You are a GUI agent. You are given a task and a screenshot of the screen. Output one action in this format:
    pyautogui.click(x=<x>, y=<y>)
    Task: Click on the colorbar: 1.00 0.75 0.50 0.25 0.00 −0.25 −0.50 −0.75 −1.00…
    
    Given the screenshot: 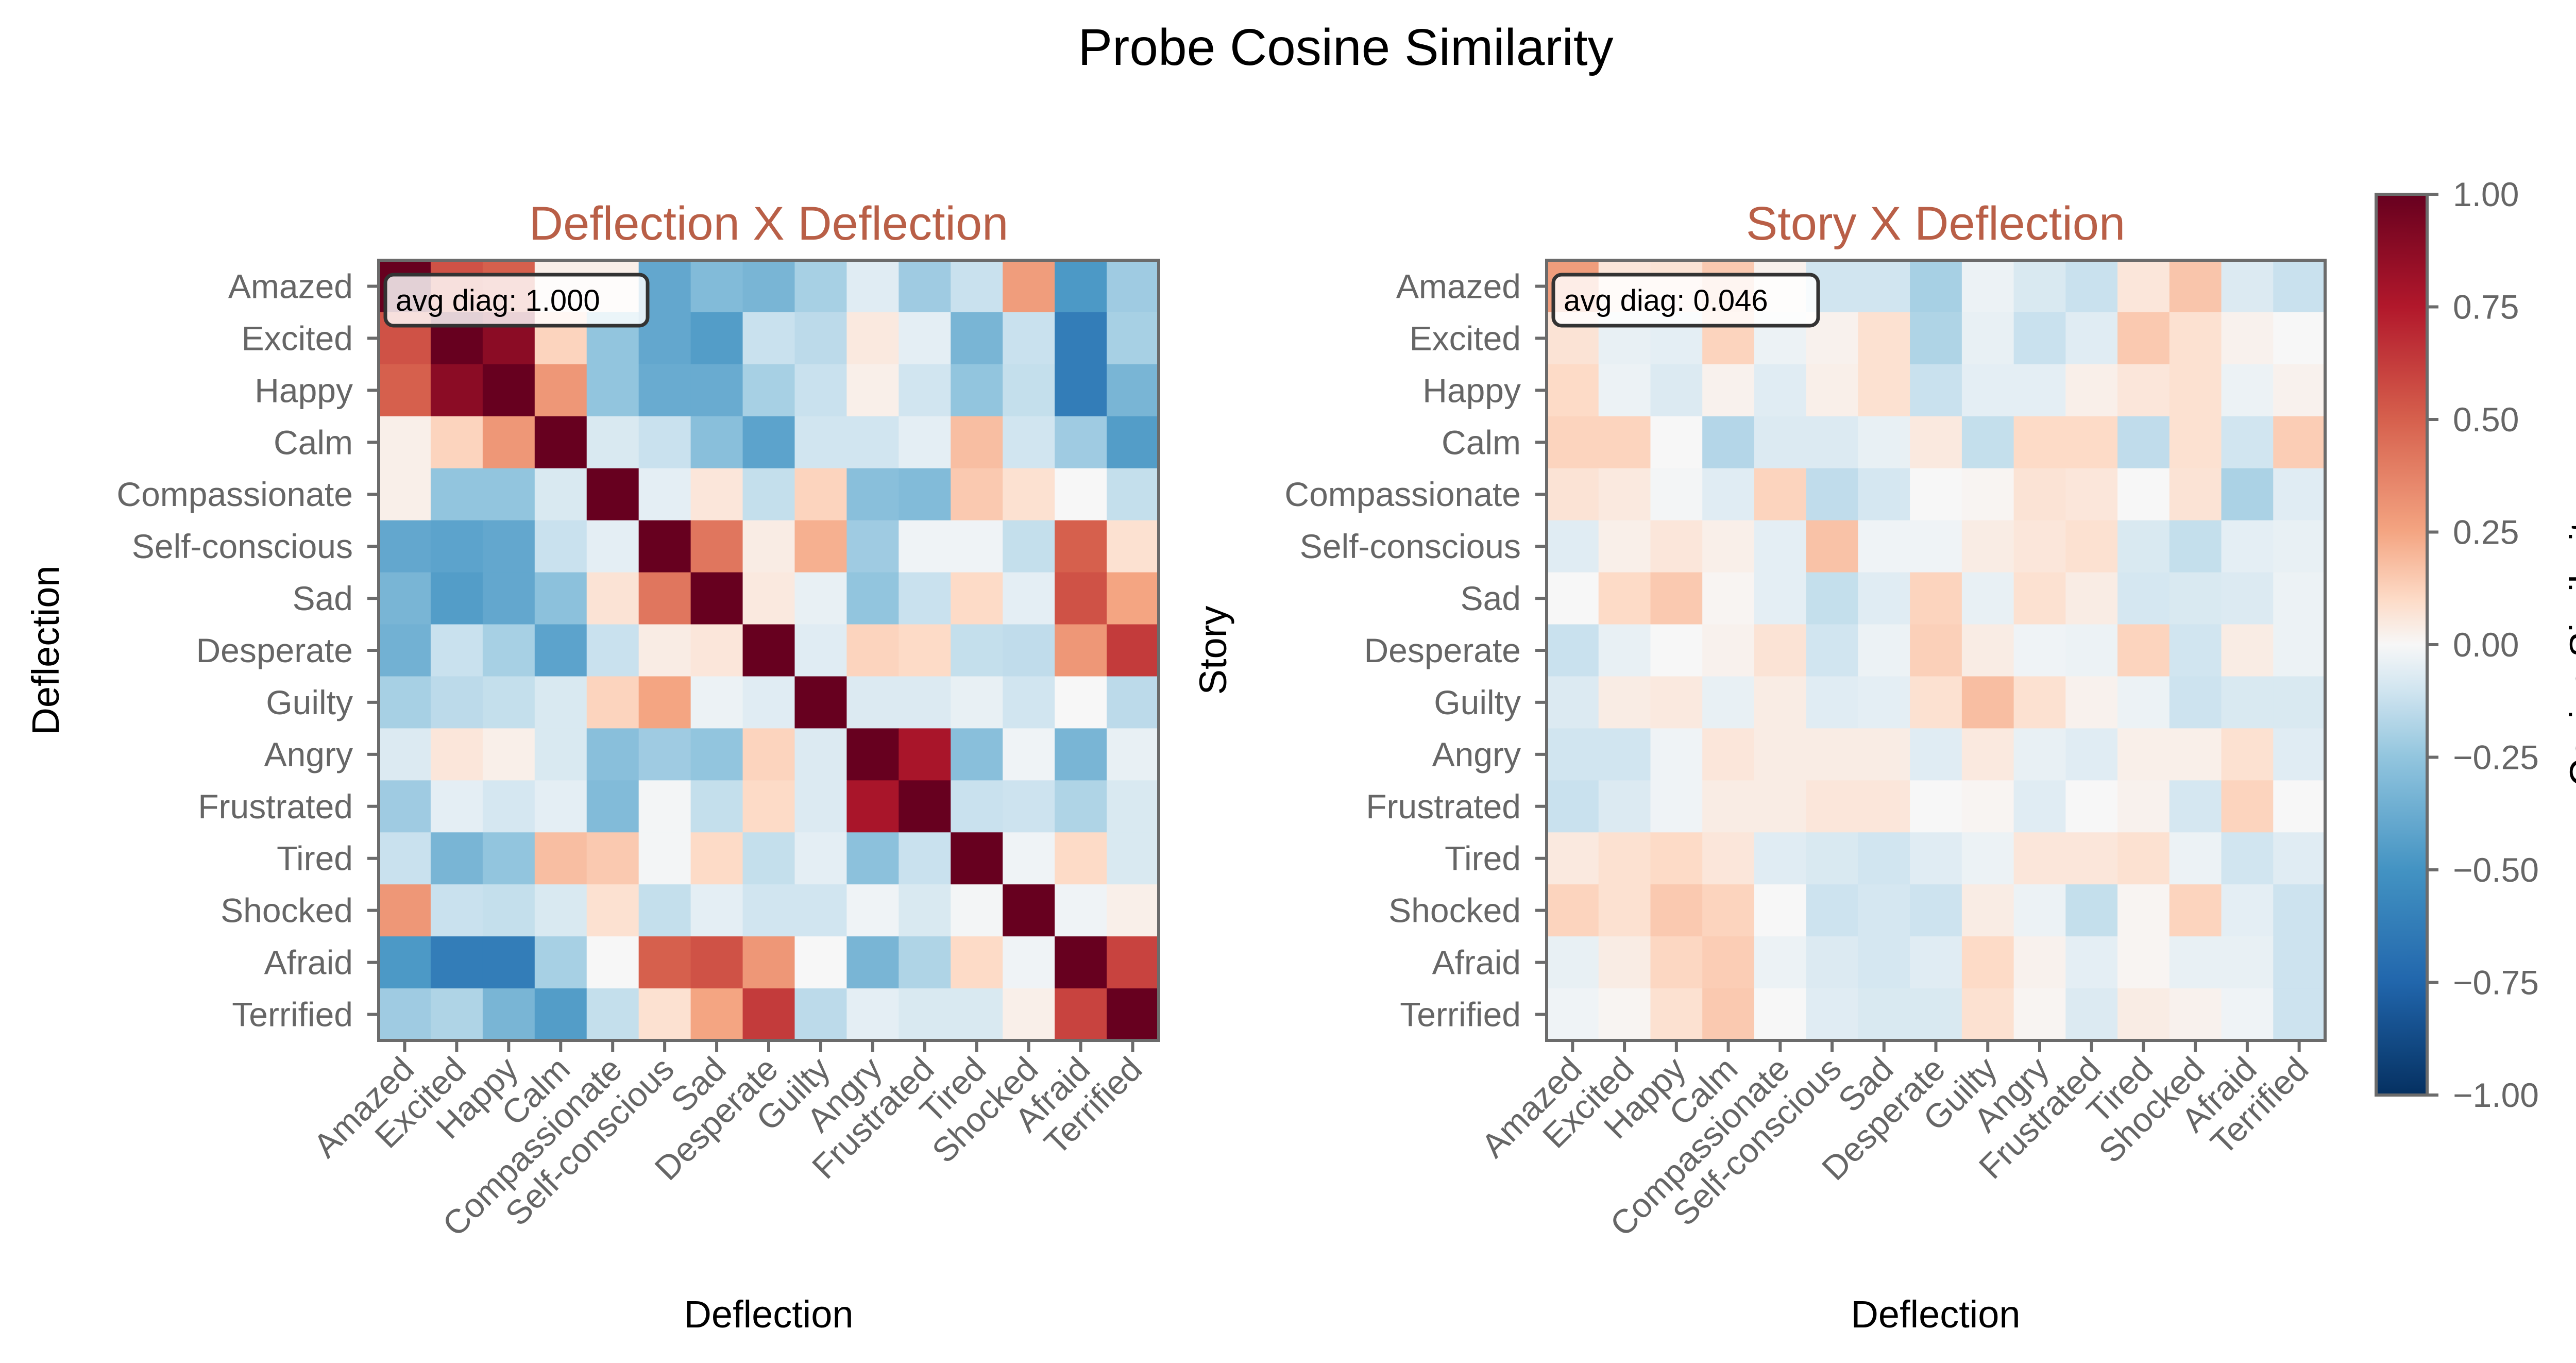 What is the action you would take?
    pyautogui.click(x=2475, y=645)
    